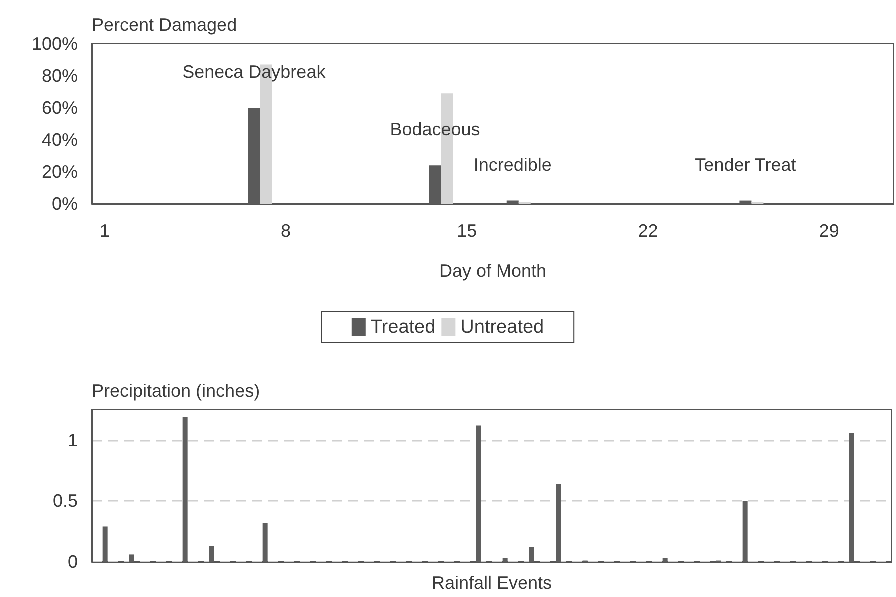  What do you see at coordinates (60, 140) in the screenshot?
I see `y-tick-label: 40%` at bounding box center [60, 140].